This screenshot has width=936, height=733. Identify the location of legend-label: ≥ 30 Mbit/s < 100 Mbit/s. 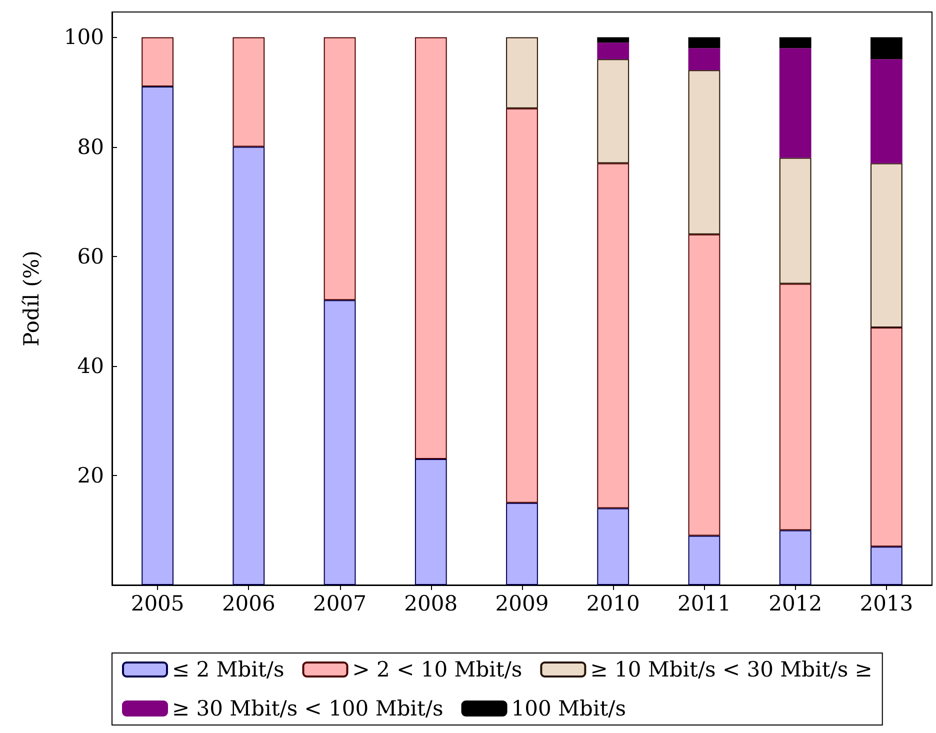
(308, 708).